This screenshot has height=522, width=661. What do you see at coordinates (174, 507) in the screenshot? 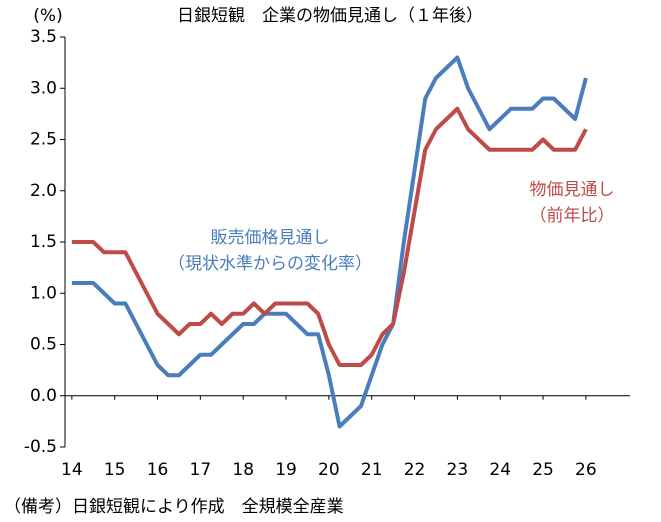
I see `note: （備考）日銀短観により作成 全規模全産業` at bounding box center [174, 507].